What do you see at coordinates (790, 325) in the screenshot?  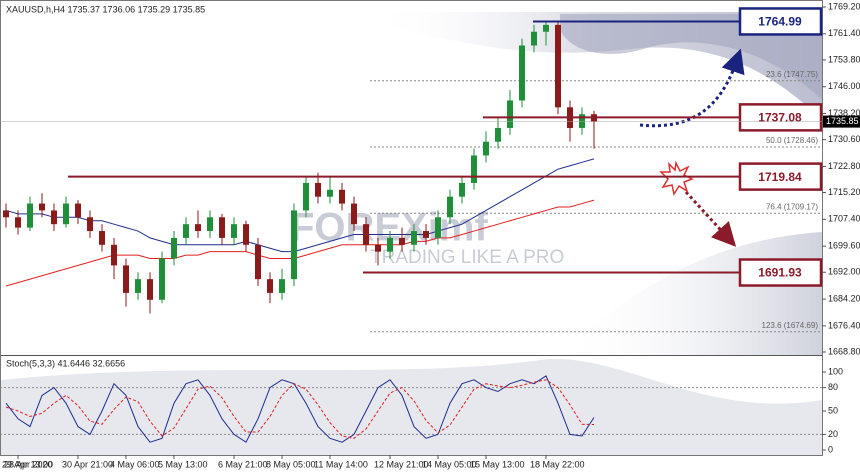 I see `fib-label: 123.6 (1674.69)` at bounding box center [790, 325].